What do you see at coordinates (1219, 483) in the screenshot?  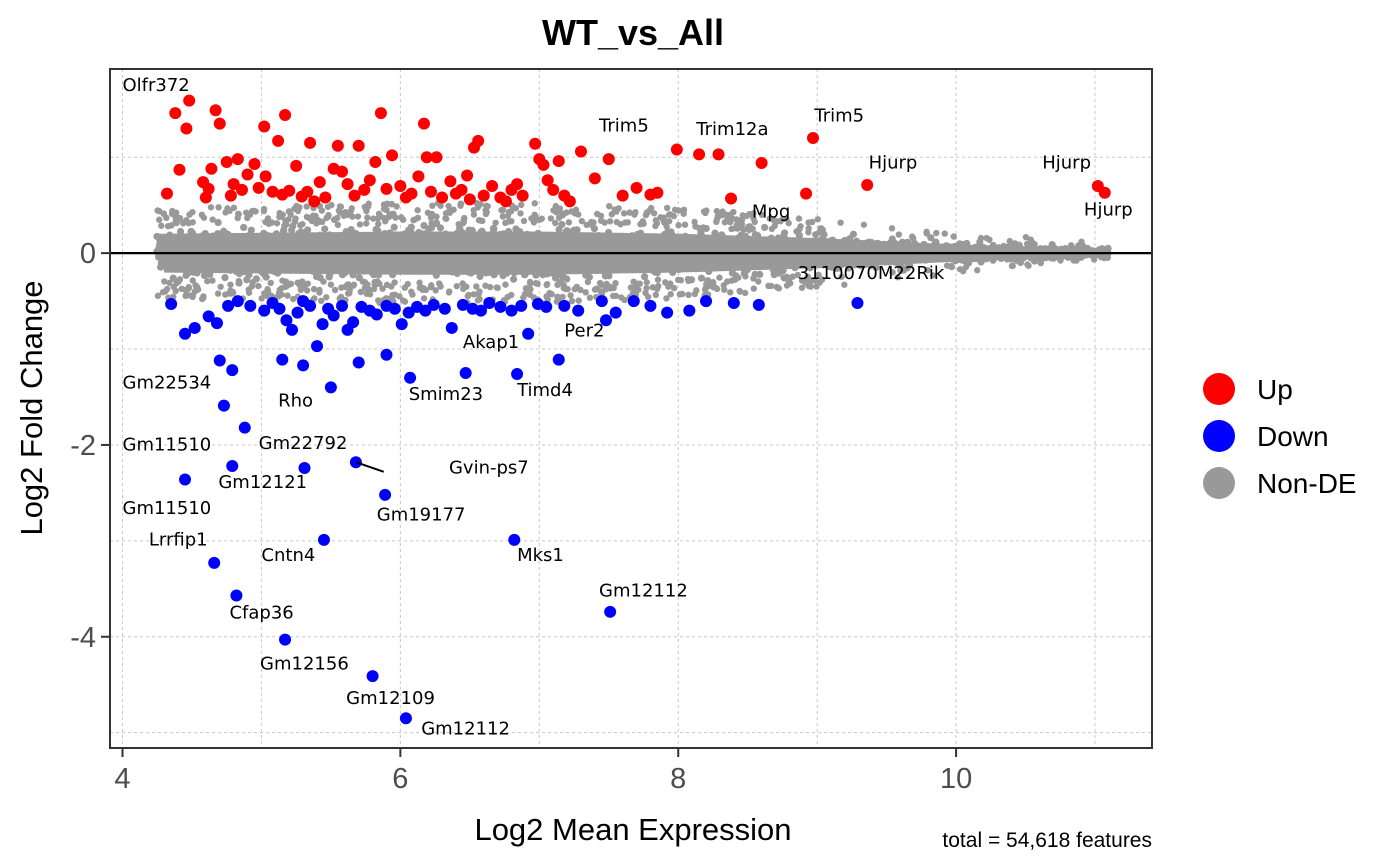 I see `legend-key-non-de` at bounding box center [1219, 483].